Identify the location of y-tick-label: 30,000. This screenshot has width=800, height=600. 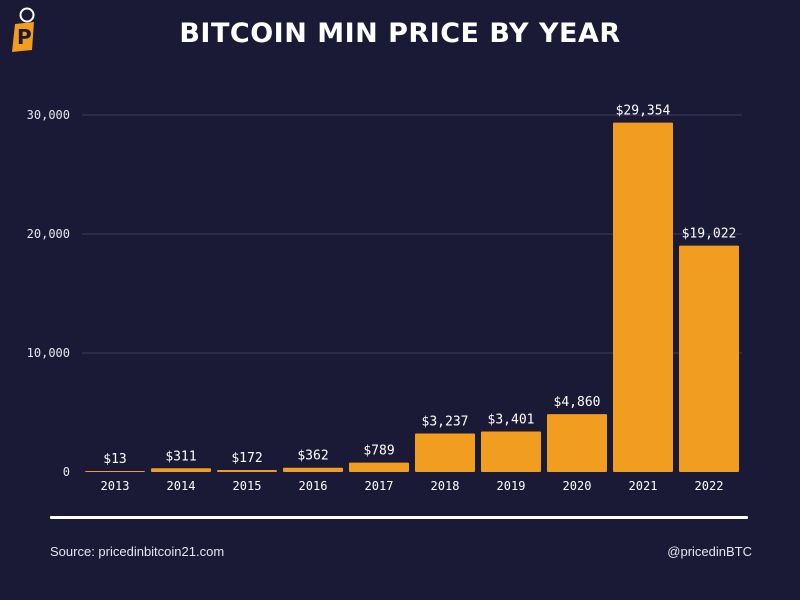
(48, 115).